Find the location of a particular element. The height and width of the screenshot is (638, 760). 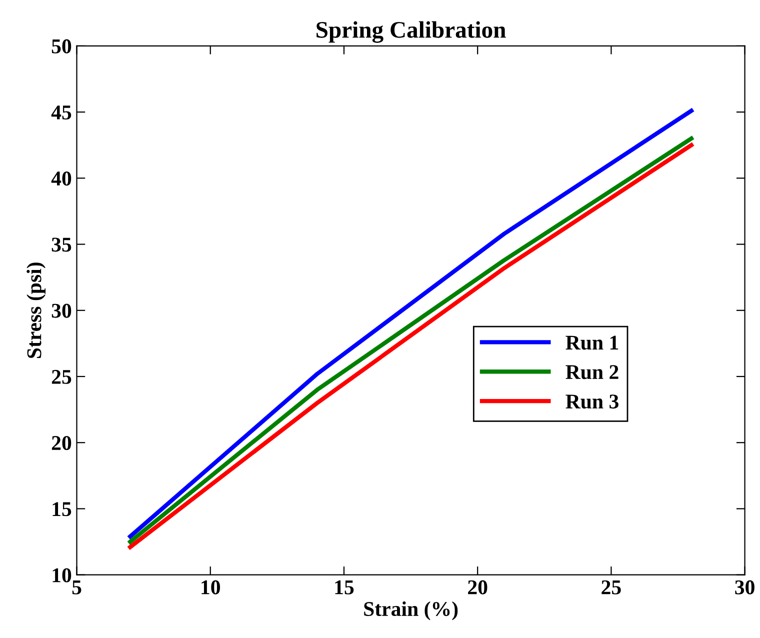

x-tick-label: 25 is located at coordinates (611, 587).